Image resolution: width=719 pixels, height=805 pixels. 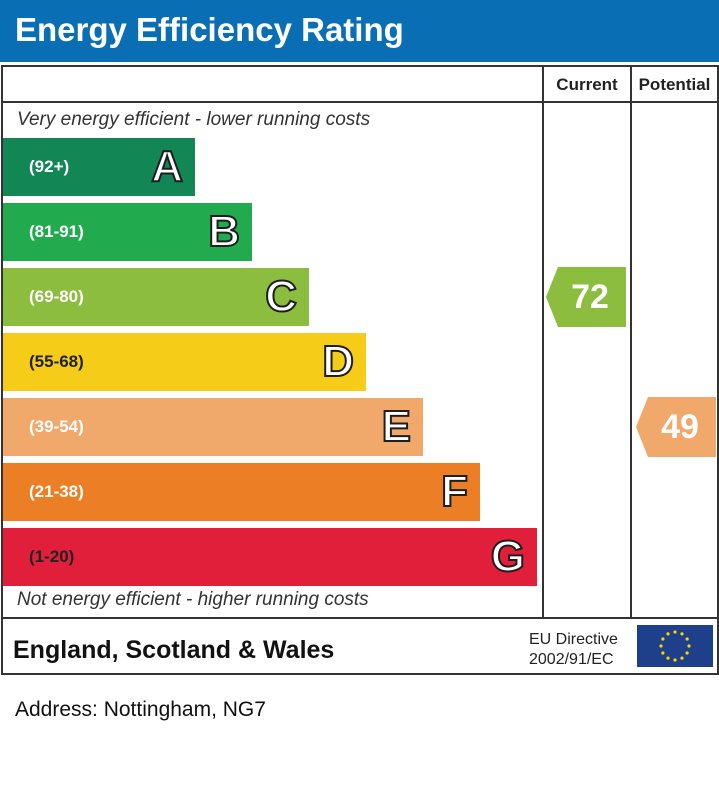 I want to click on header-bar: Energy Efficiency Rating, so click(x=359, y=31).